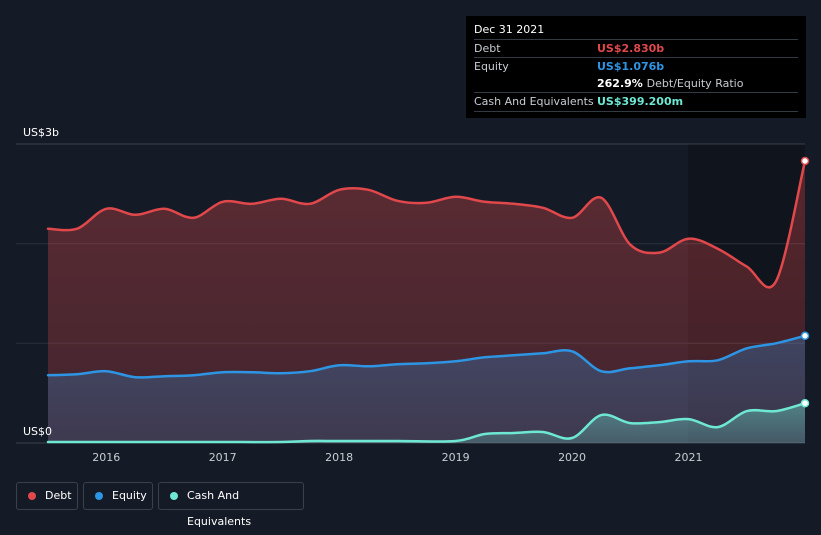  What do you see at coordinates (572, 457) in the screenshot?
I see `x-tick-label-2020: 2020` at bounding box center [572, 457].